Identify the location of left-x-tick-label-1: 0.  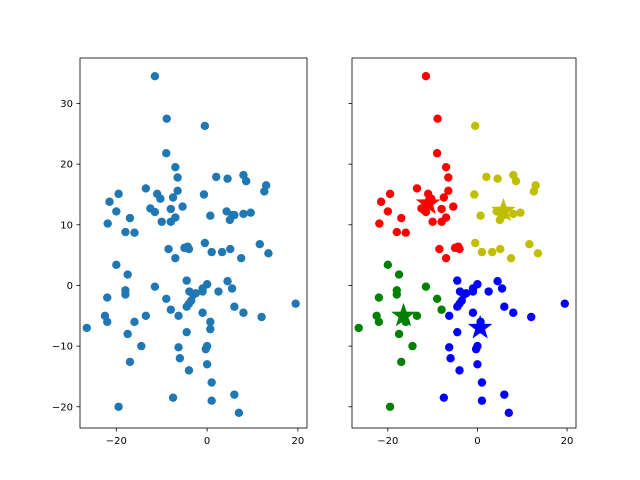
(207, 441).